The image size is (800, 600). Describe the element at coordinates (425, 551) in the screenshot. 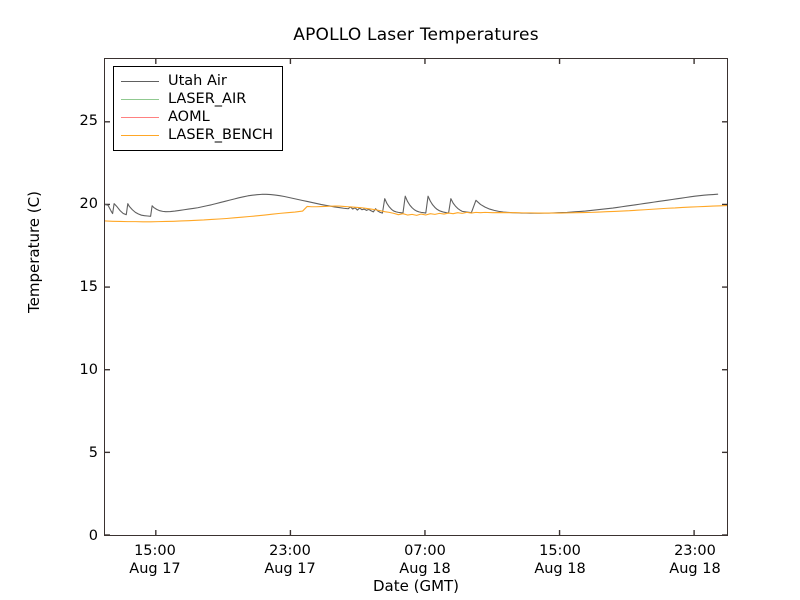

I see `x-tick-time: 07:00` at that location.